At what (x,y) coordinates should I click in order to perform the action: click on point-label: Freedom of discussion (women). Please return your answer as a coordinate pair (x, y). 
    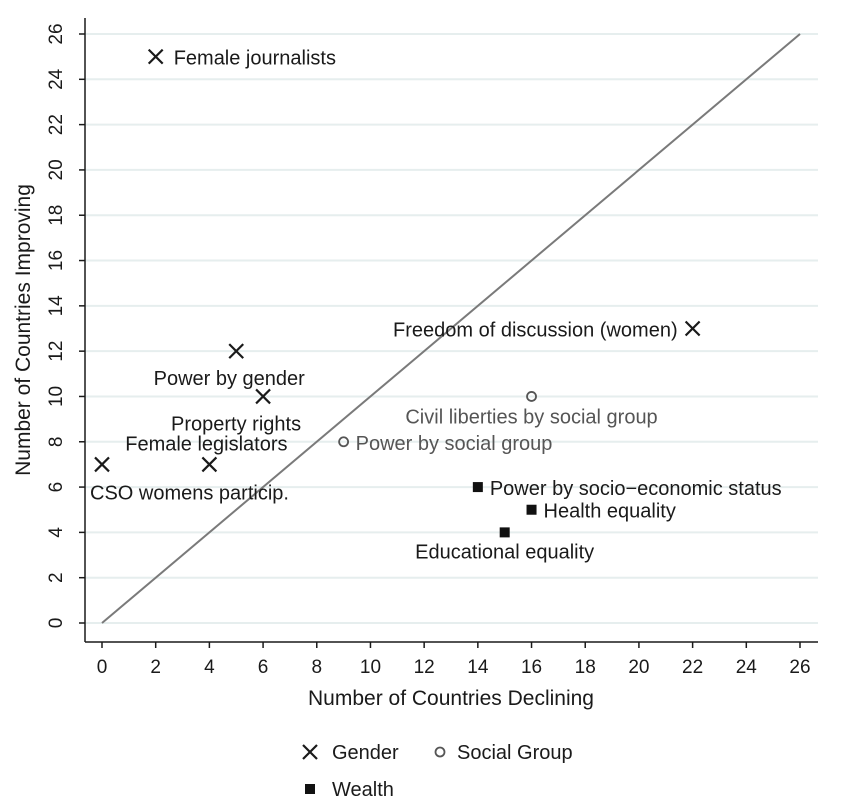
    Looking at the image, I should click on (535, 331).